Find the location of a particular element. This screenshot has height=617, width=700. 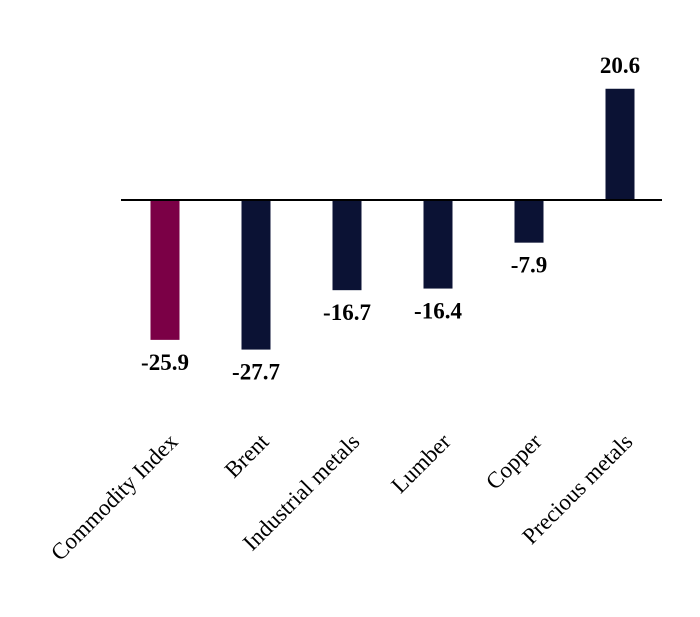

value-label: -27.7 is located at coordinates (256, 372).